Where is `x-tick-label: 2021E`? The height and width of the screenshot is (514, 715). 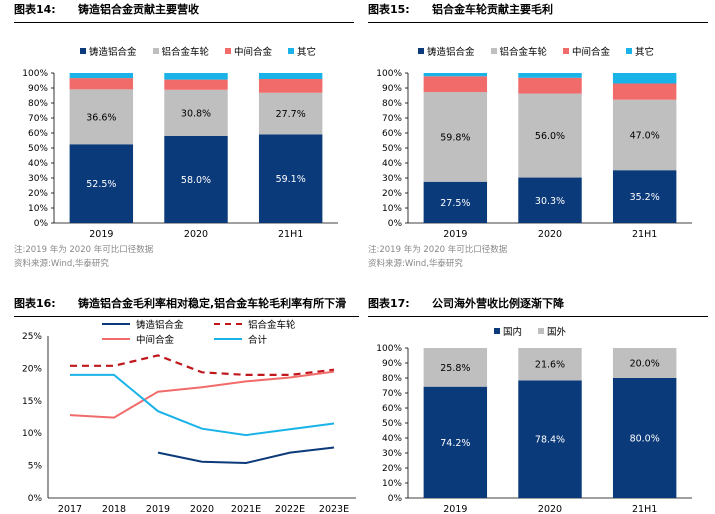
x-tick-label: 2021E is located at coordinates (246, 509).